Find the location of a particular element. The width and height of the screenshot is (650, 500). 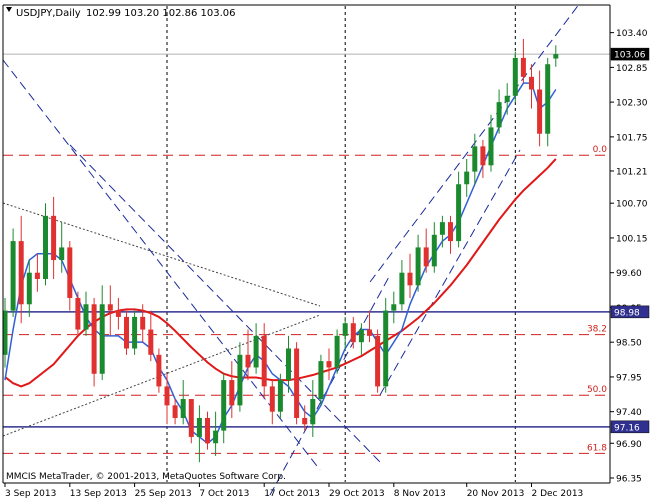

fibonacci-level-label: 0.0 is located at coordinates (600, 150).